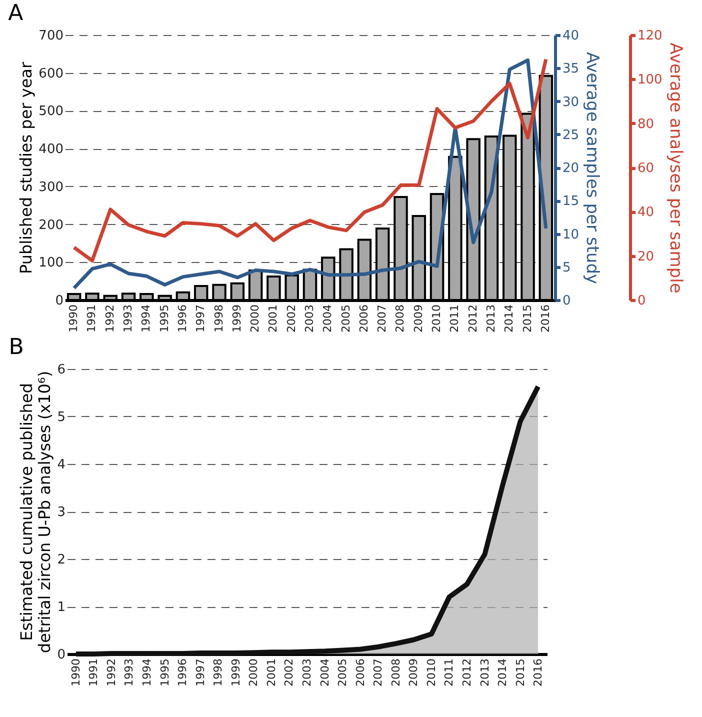 The image size is (702, 717). I want to click on y3-axis-title: Average analyses per sample, so click(675, 168).